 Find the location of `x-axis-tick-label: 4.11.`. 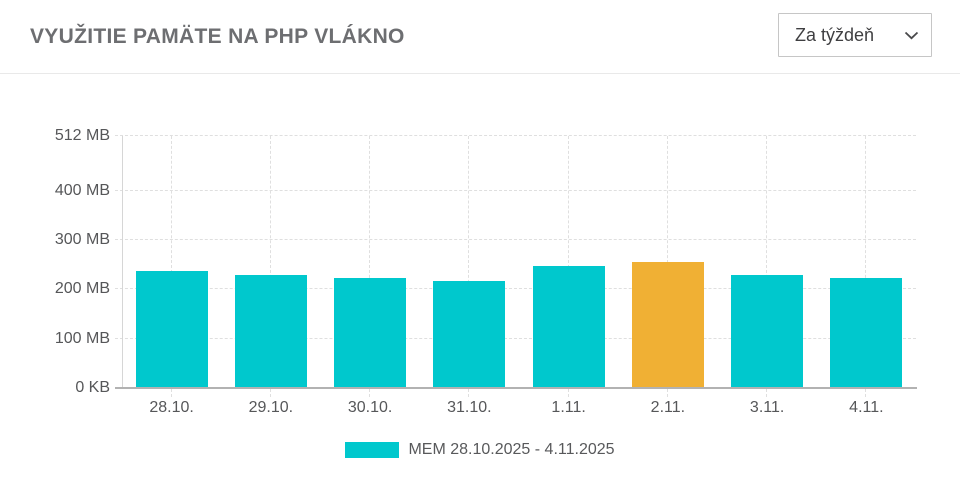

x-axis-tick-label: 4.11. is located at coordinates (866, 407).